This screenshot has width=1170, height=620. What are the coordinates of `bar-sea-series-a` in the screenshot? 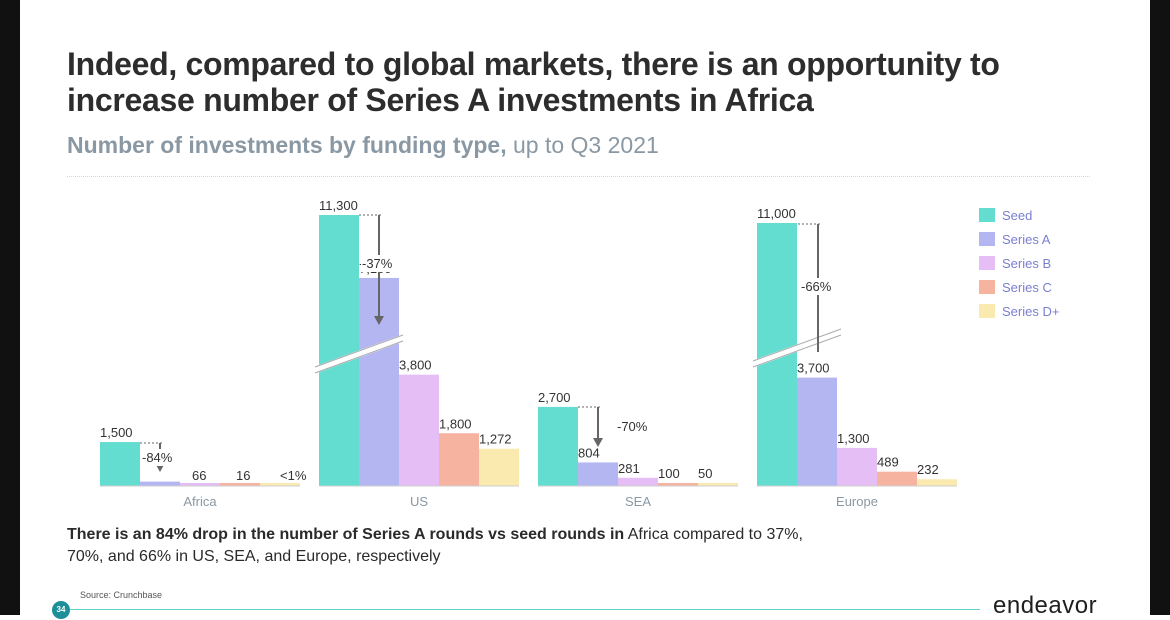 It's located at (598, 474).